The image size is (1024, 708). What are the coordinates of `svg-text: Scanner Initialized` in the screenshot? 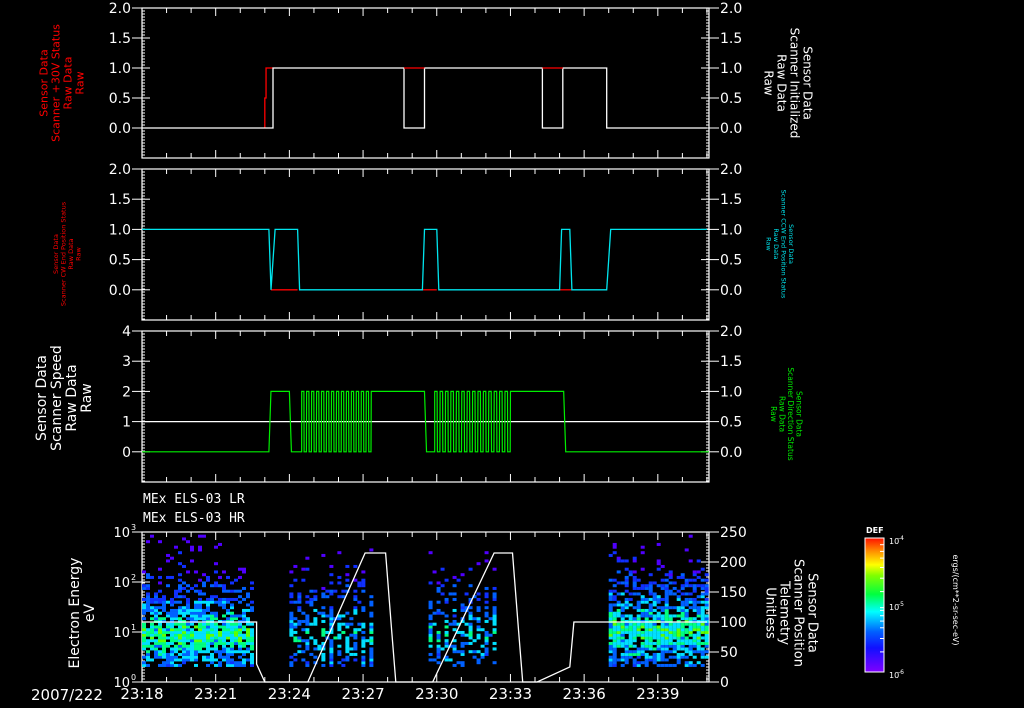 It's located at (795, 83).